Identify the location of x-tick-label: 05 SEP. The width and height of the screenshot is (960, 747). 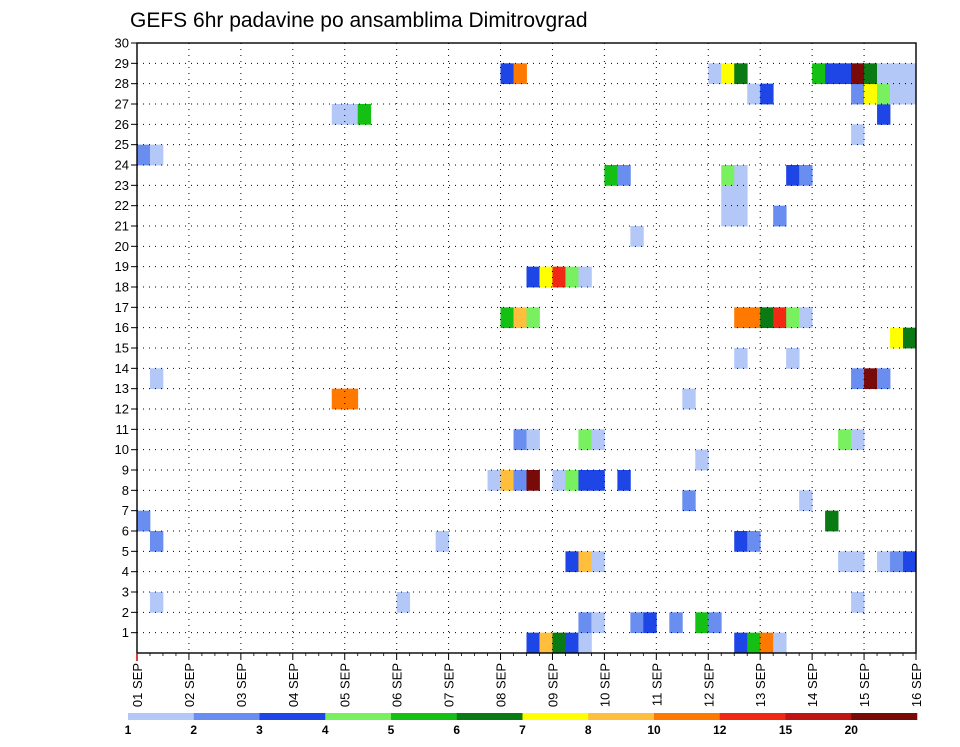
(345, 685).